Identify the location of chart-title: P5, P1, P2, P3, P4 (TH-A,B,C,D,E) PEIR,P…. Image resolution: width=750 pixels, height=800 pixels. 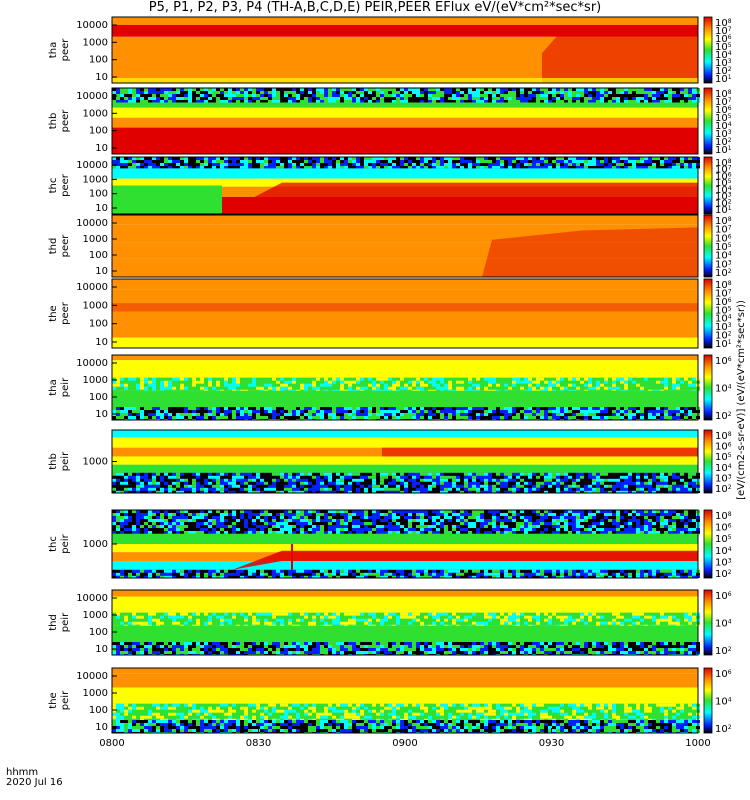
(375, 7).